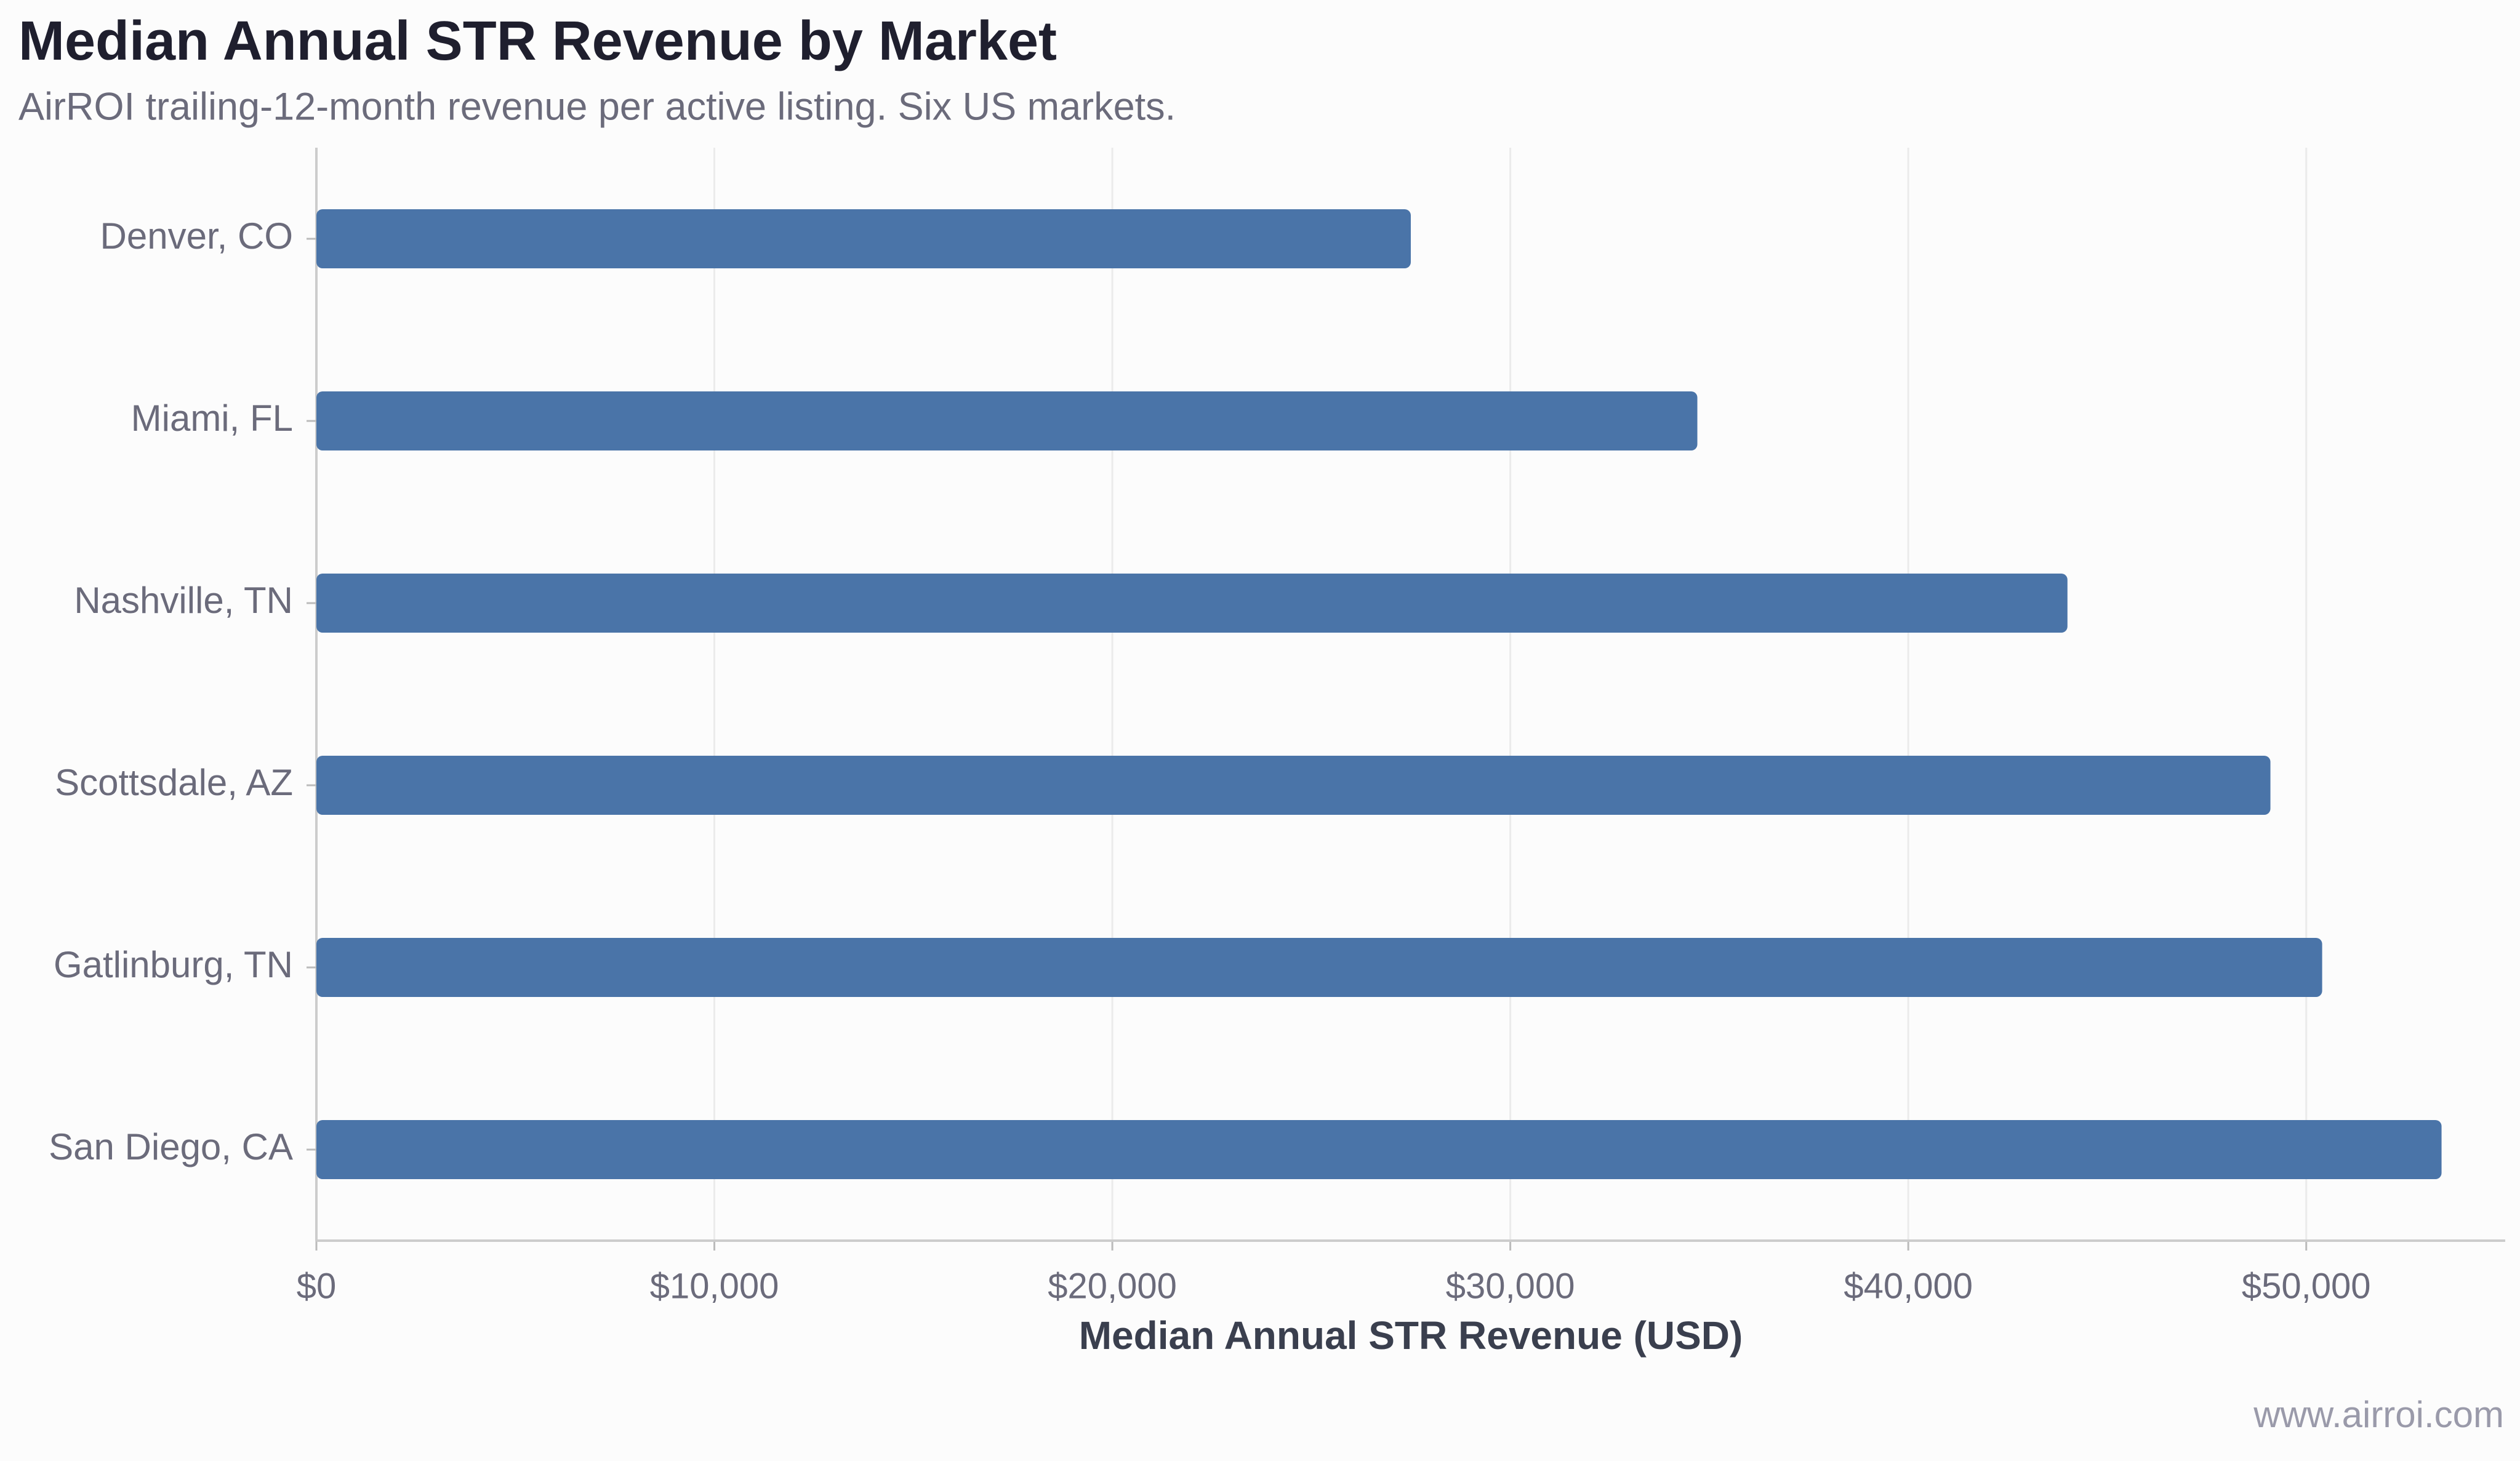 This screenshot has height=1461, width=2520. Describe the element at coordinates (537, 41) in the screenshot. I see `chart-title: Median Annual STR Revenue by Market` at that location.